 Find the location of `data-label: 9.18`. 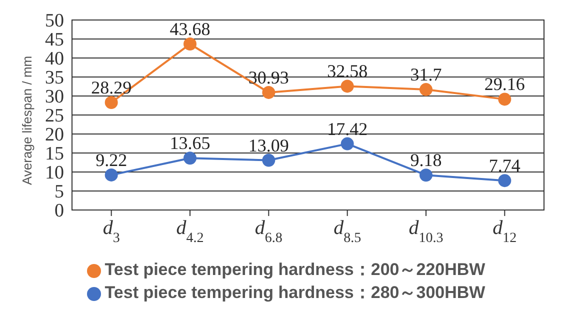

data-label: 9.18 is located at coordinates (426, 160).